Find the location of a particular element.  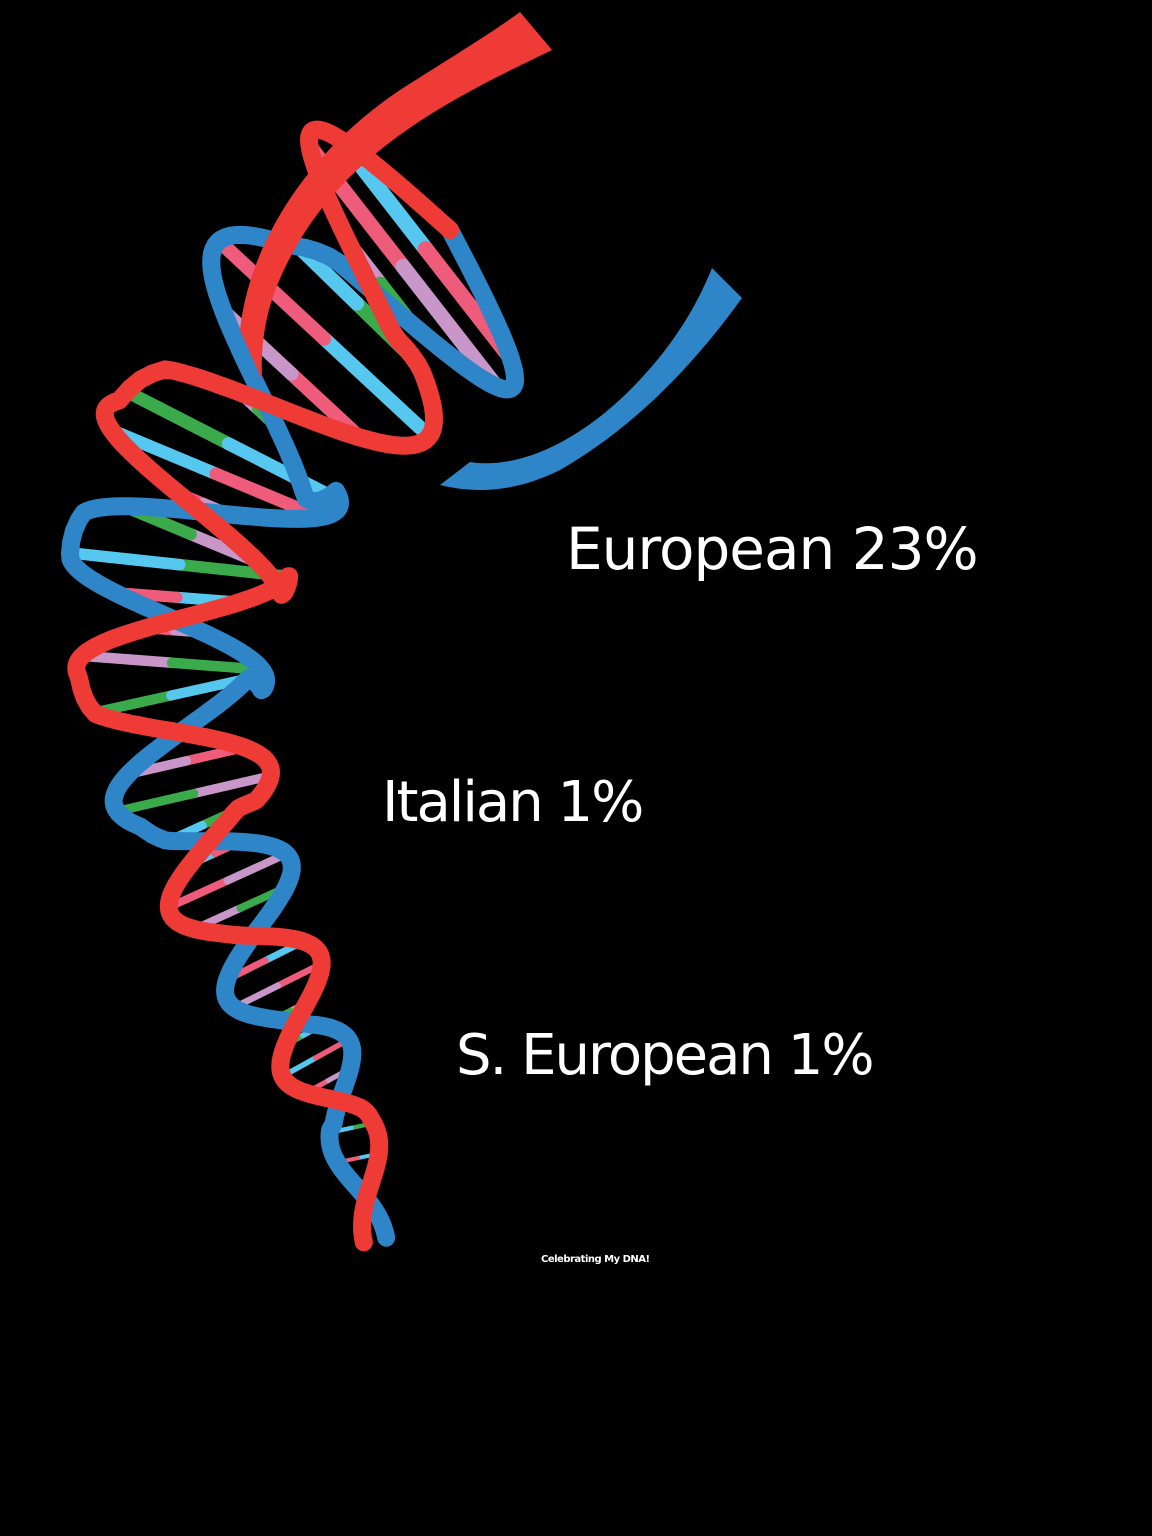

european-percentage-label: European 23% is located at coordinates (772, 549).